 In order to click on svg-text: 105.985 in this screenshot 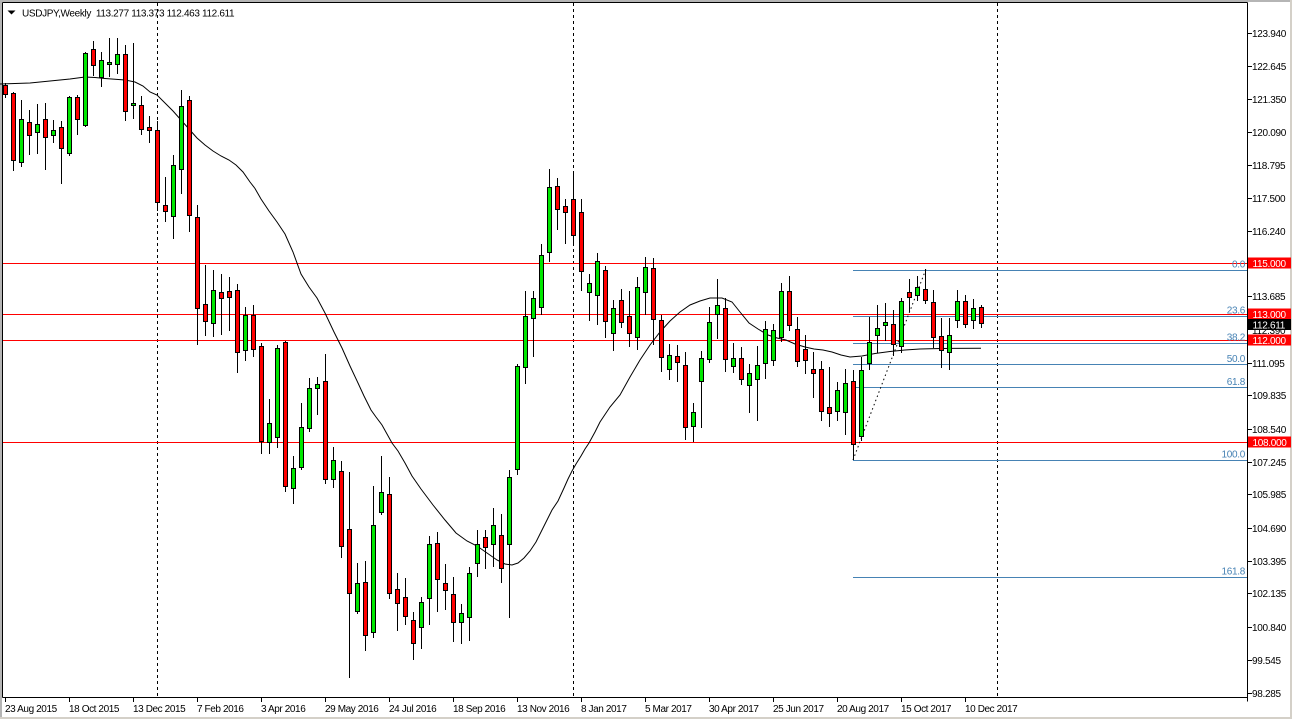, I will do `click(1269, 495)`.